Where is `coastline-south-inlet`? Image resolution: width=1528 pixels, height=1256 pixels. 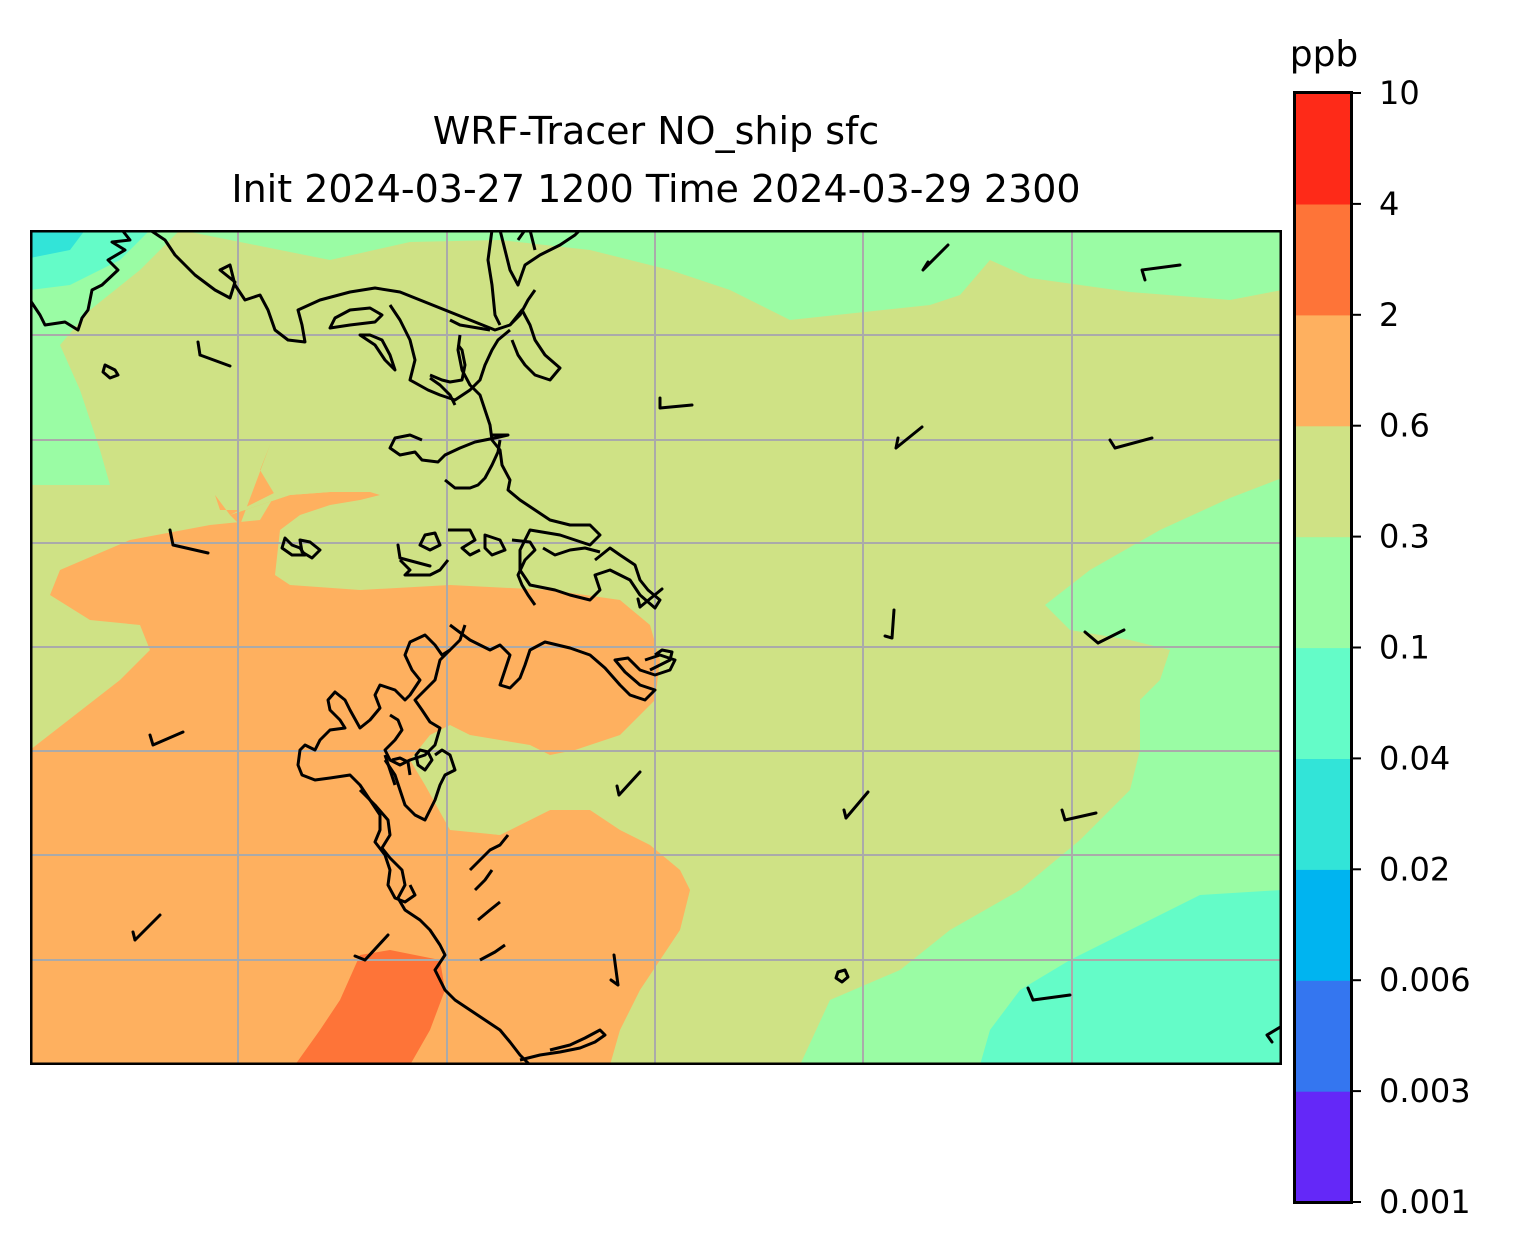 coastline-south-inlet is located at coordinates (417, 707).